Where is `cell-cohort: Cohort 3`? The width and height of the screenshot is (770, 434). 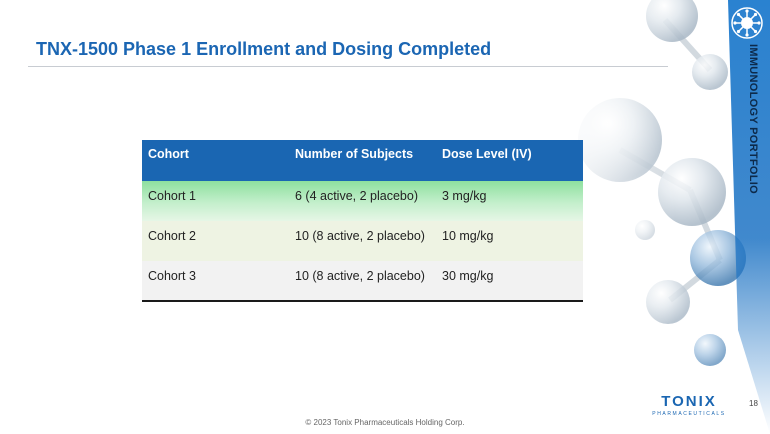
cell-cohort: Cohort 3 is located at coordinates (215, 281).